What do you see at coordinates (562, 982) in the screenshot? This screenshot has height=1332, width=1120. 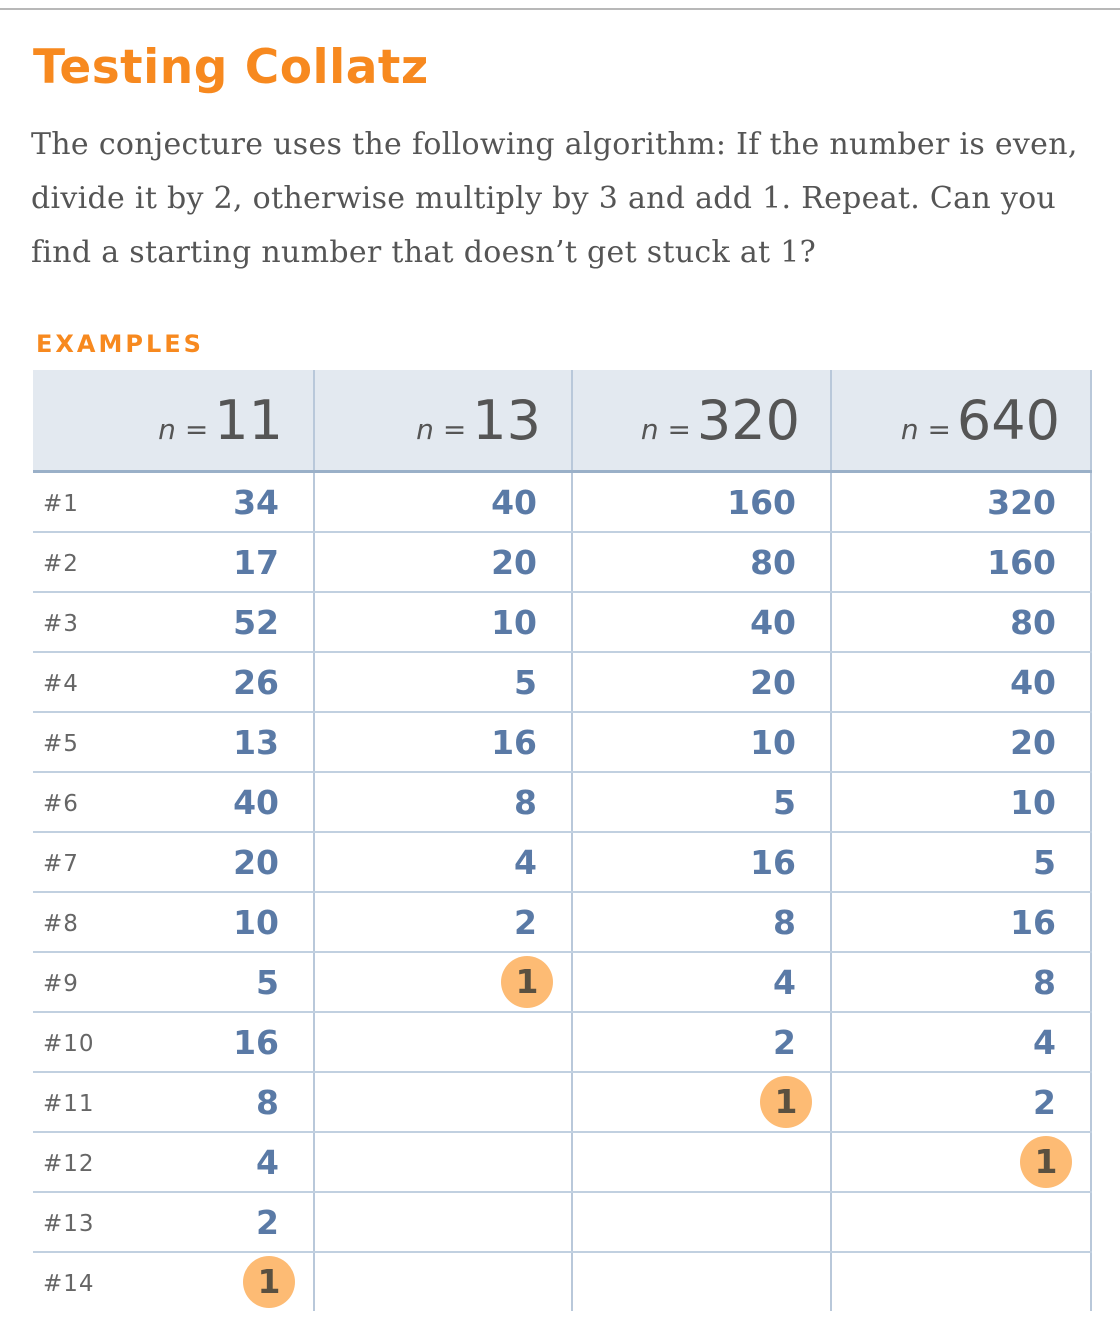 I see `table-row: #9 5 1 4 8` at bounding box center [562, 982].